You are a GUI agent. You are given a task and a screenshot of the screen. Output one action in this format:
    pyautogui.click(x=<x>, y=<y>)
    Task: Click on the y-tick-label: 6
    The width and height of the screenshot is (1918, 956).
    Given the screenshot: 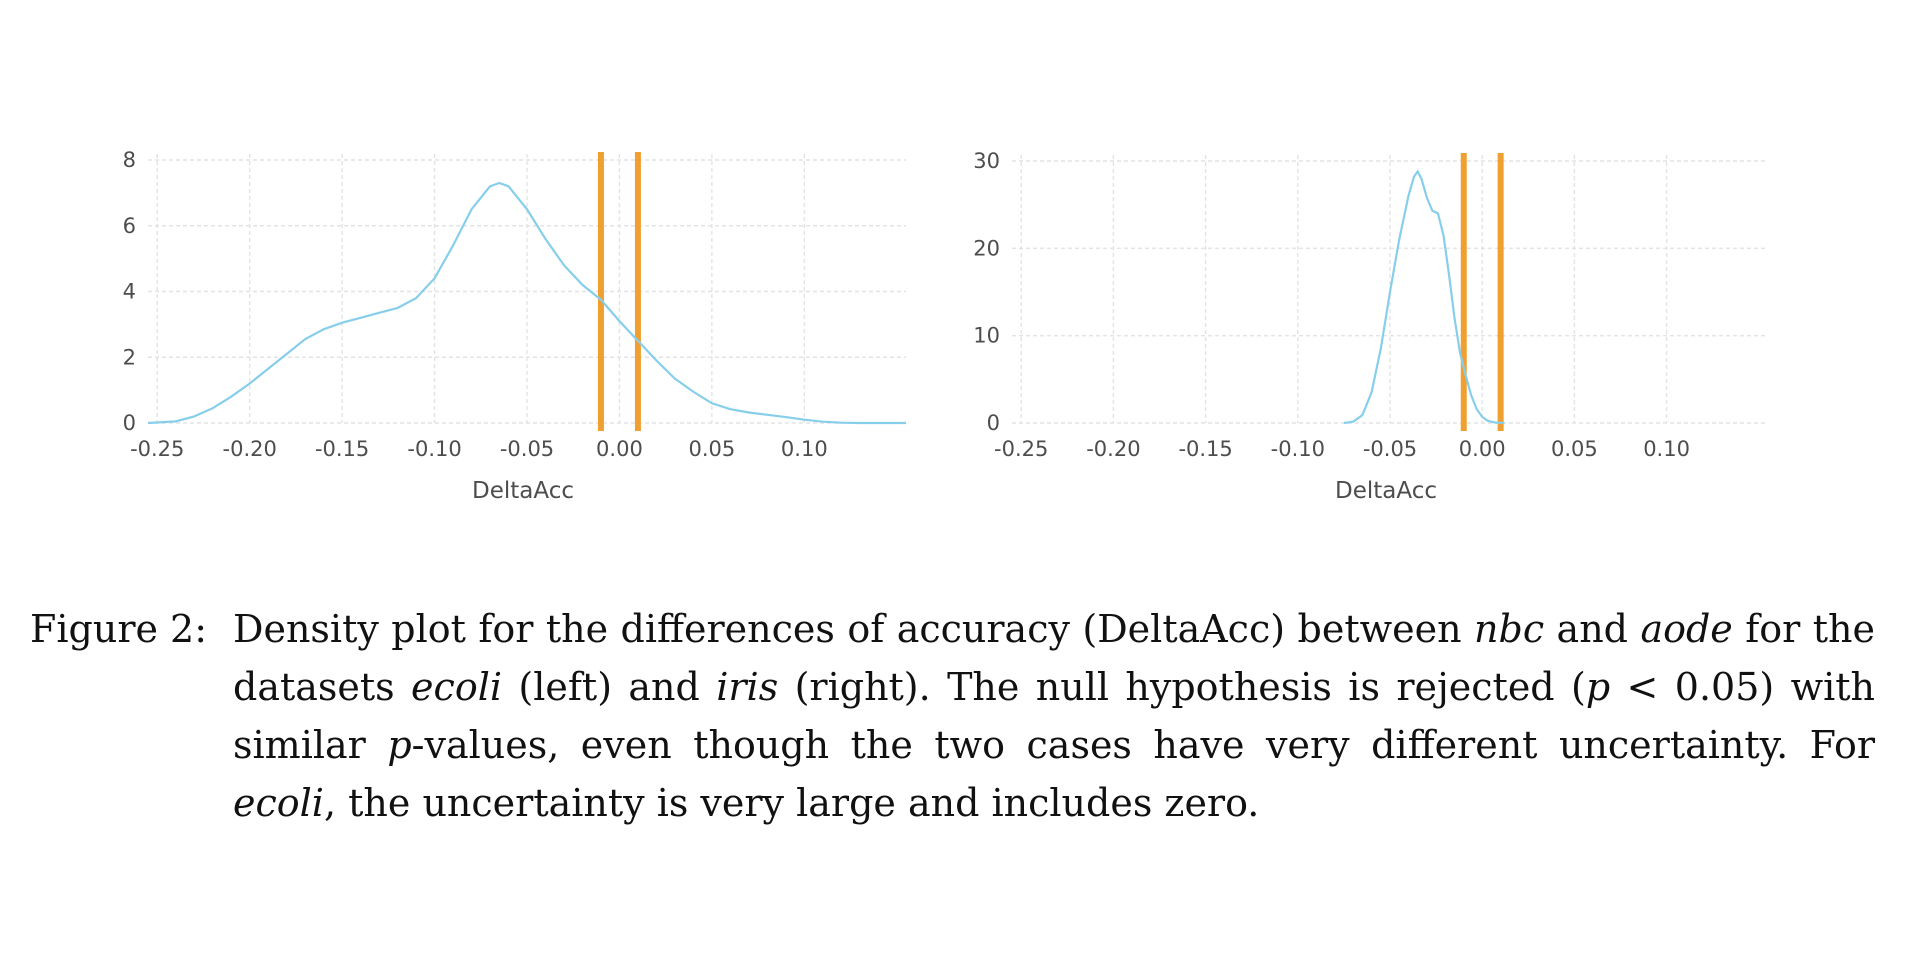 What is the action you would take?
    pyautogui.click(x=129, y=226)
    